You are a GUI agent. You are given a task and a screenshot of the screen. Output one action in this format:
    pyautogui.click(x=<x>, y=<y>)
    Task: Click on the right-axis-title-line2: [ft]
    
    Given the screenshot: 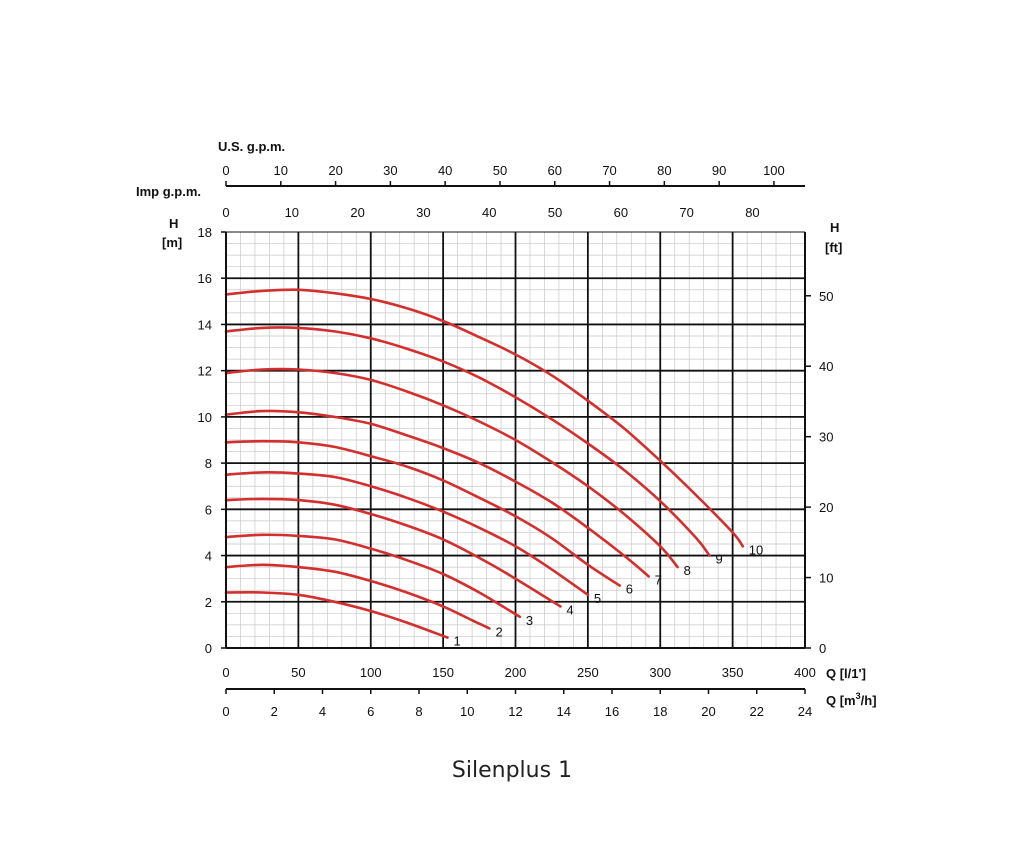 What is the action you would take?
    pyautogui.click(x=833, y=247)
    